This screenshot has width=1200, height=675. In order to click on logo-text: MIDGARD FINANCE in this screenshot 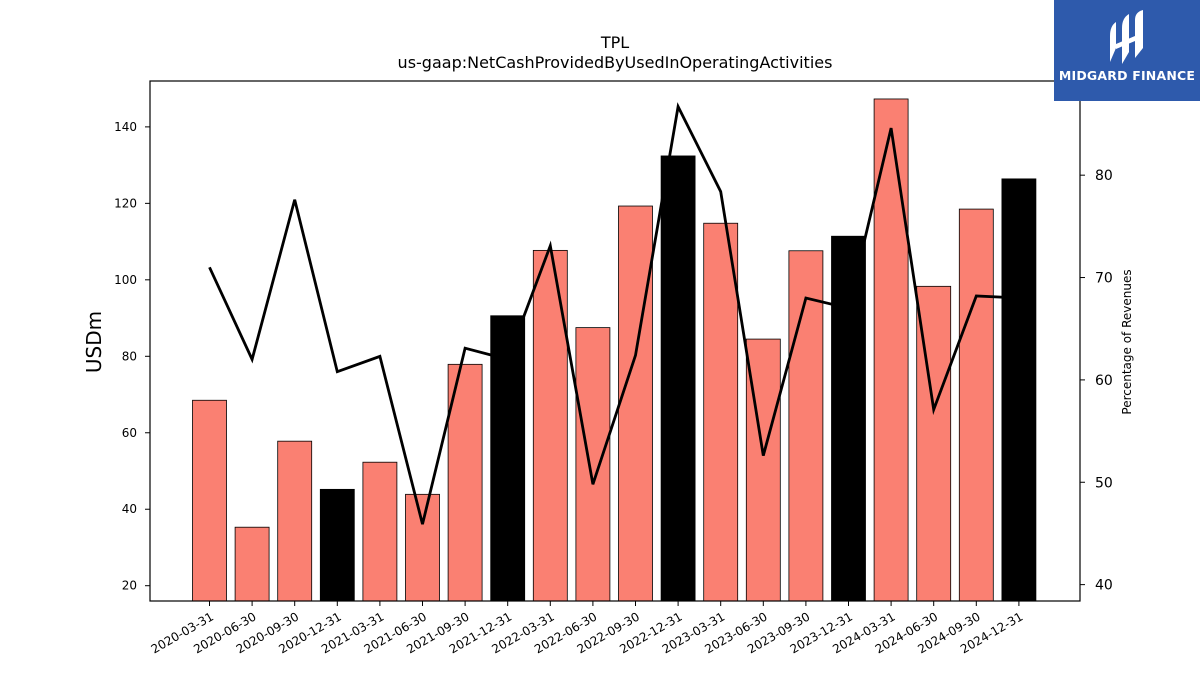, I will do `click(1127, 75)`.